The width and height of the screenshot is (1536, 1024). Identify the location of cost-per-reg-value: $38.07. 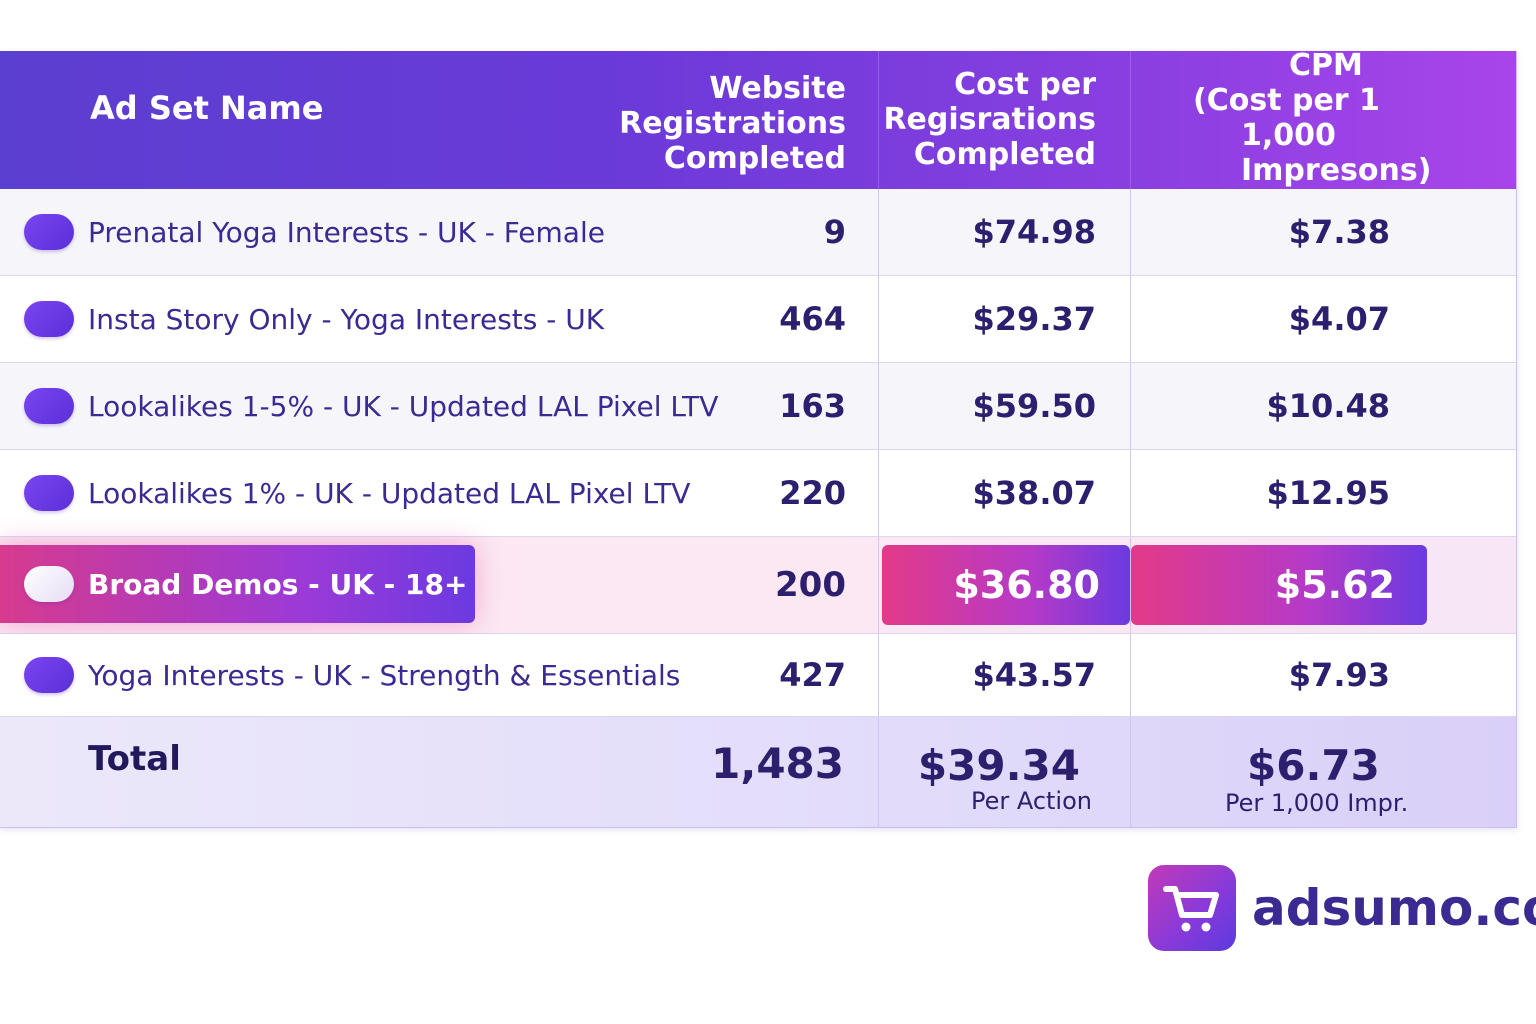
(1034, 493).